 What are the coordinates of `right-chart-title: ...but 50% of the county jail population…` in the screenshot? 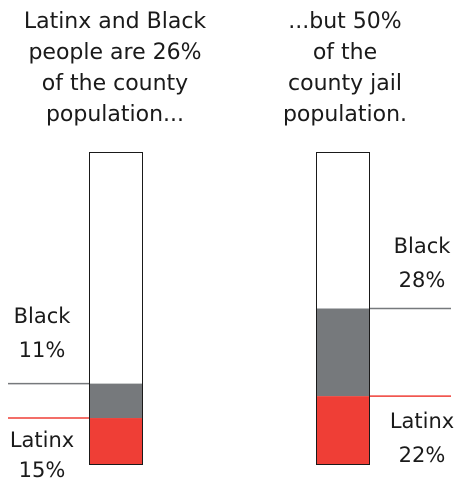 It's located at (345, 68).